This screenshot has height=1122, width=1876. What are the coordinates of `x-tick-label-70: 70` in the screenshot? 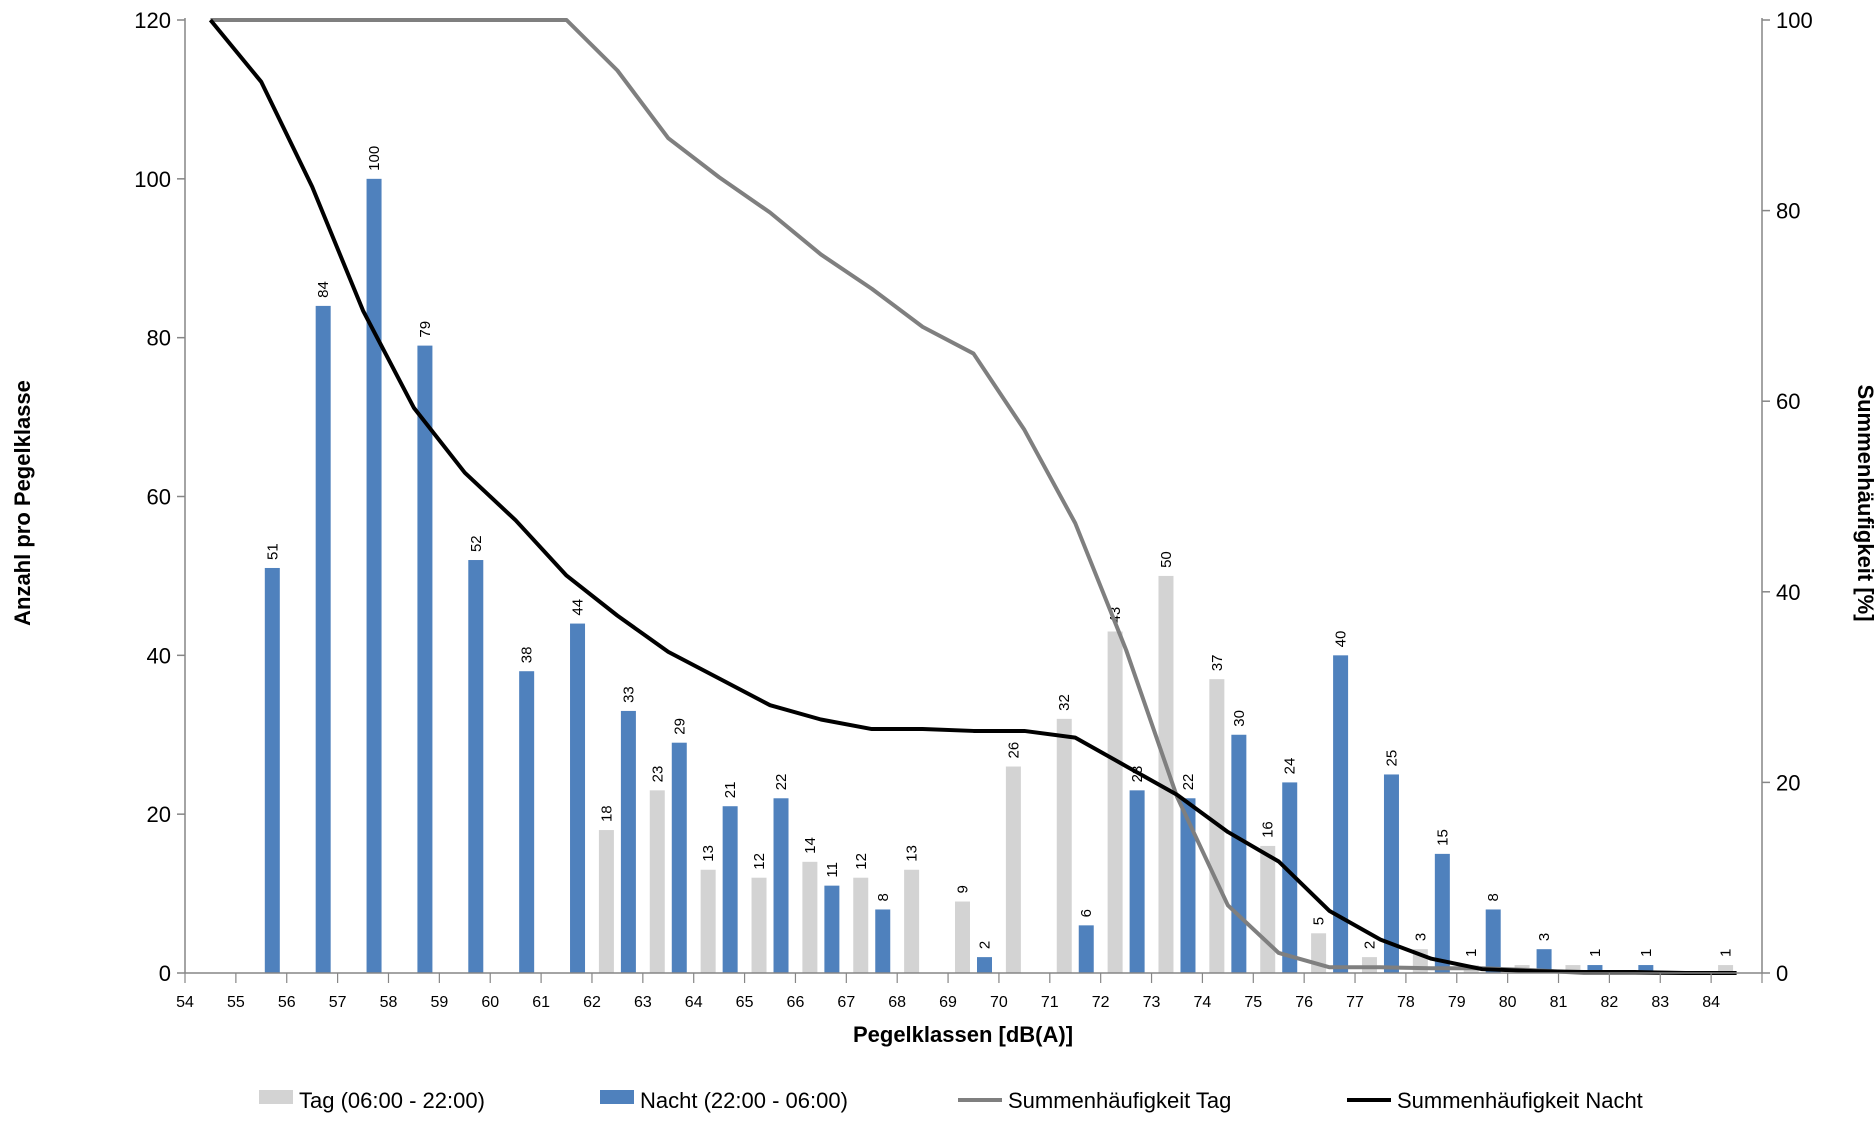 It's located at (999, 1002).